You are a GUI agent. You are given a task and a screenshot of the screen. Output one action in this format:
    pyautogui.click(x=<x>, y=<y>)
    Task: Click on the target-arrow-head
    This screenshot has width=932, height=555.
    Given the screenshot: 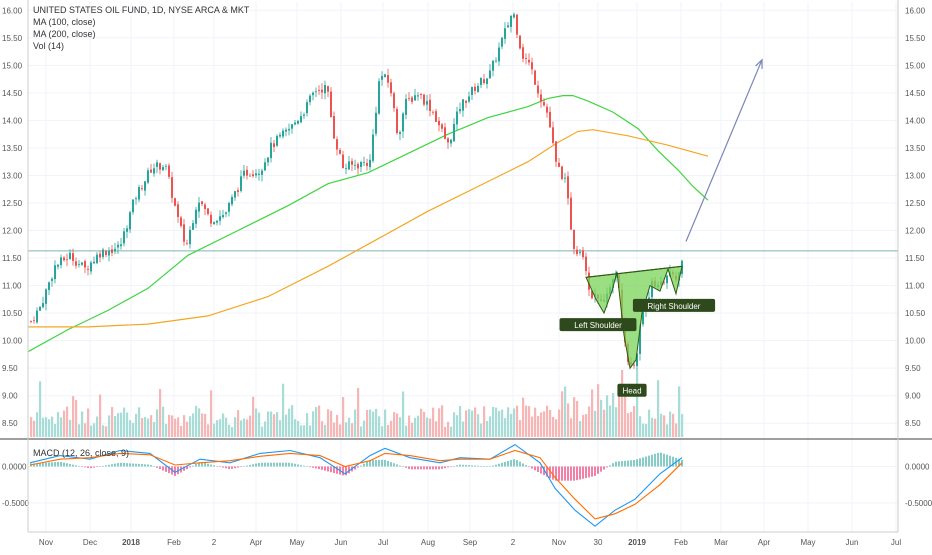 What is the action you would take?
    pyautogui.click(x=759, y=63)
    